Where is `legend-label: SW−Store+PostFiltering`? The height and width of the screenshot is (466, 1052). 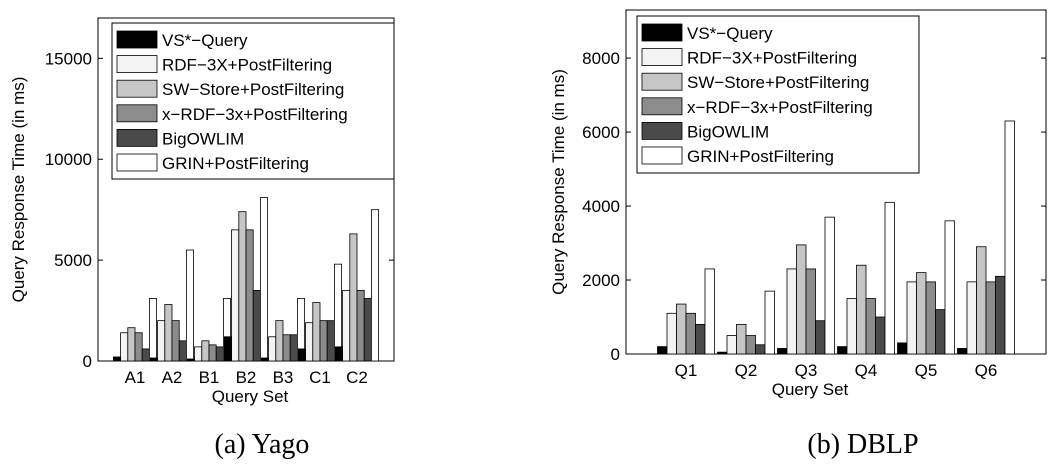
legend-label: SW−Store+PostFiltering is located at coordinates (253, 89).